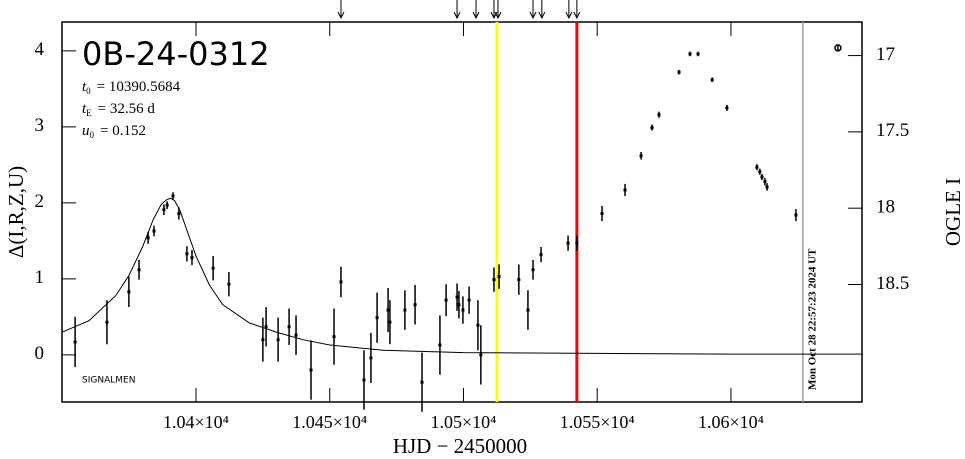 Image resolution: width=965 pixels, height=459 pixels. I want to click on corner-note: SIGNALMEN, so click(108, 381).